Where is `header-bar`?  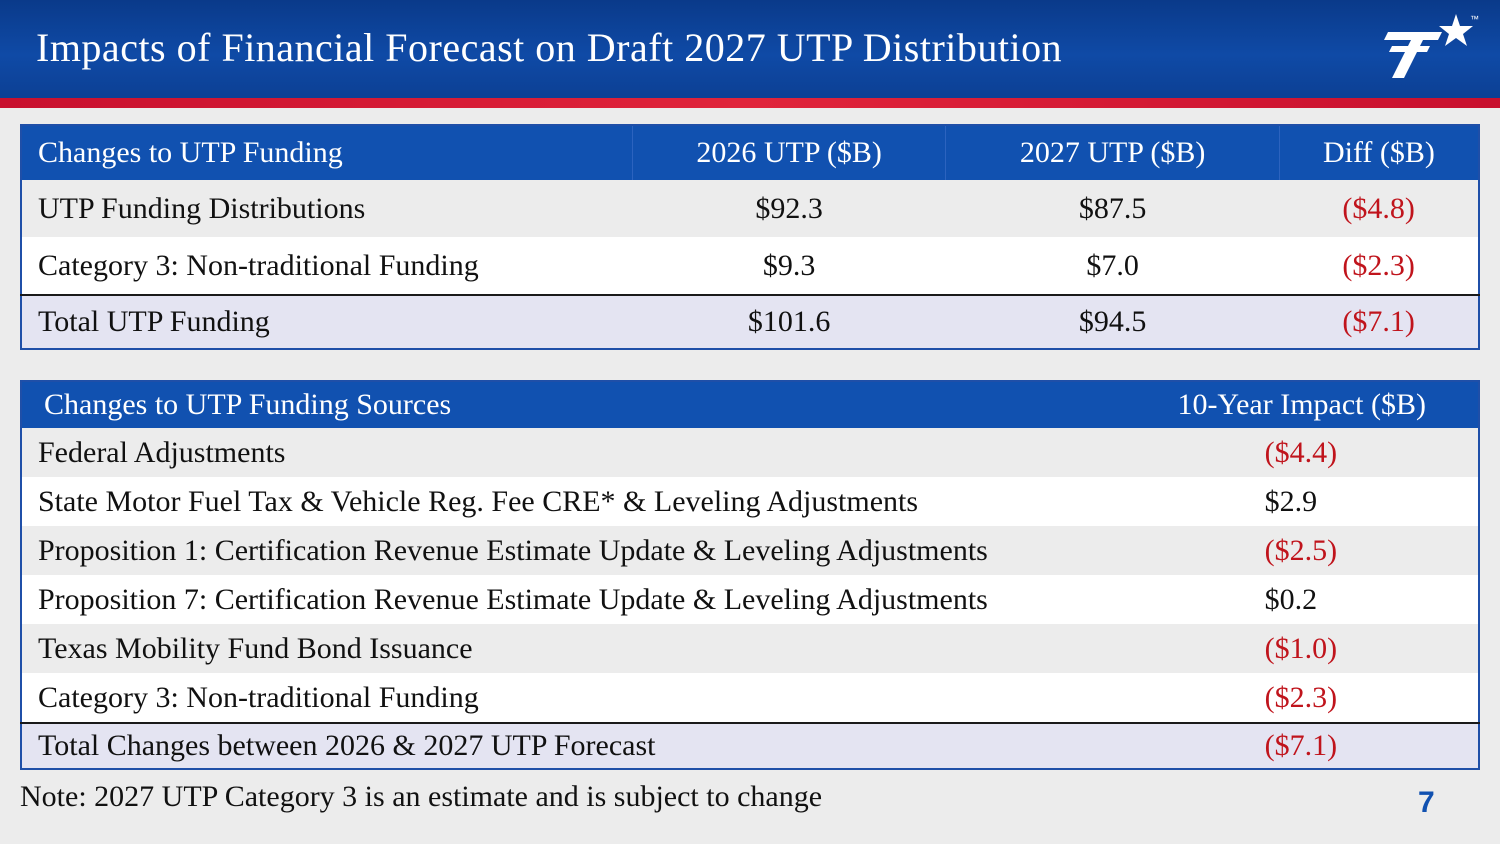 header-bar is located at coordinates (750, 50).